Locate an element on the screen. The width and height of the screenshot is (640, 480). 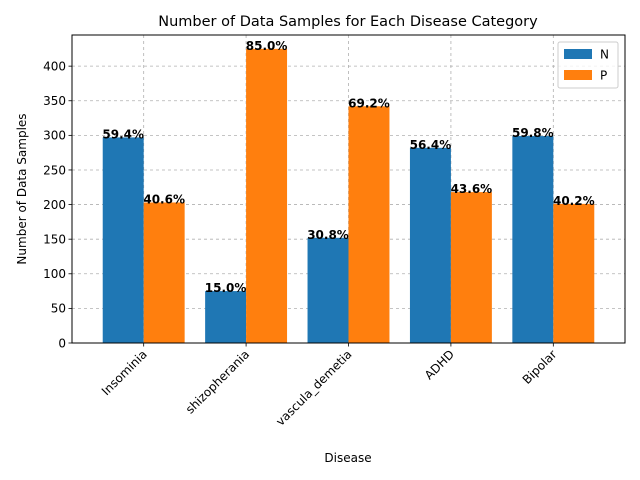
x-axis-label: Disease is located at coordinates (347, 458).